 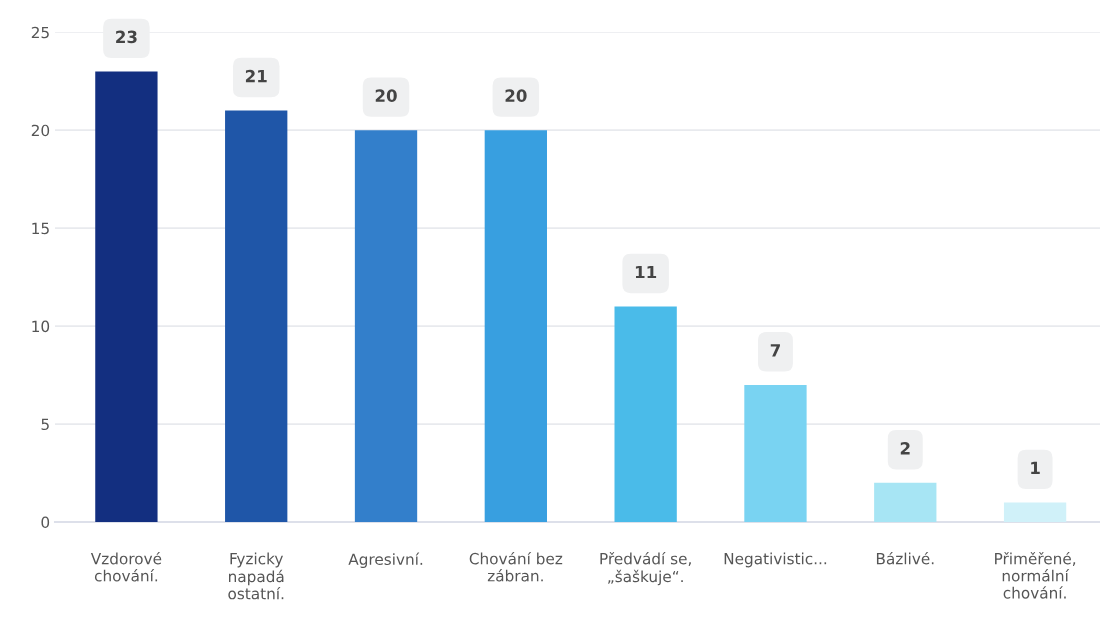 What do you see at coordinates (256, 76) in the screenshot?
I see `data-label: 21` at bounding box center [256, 76].